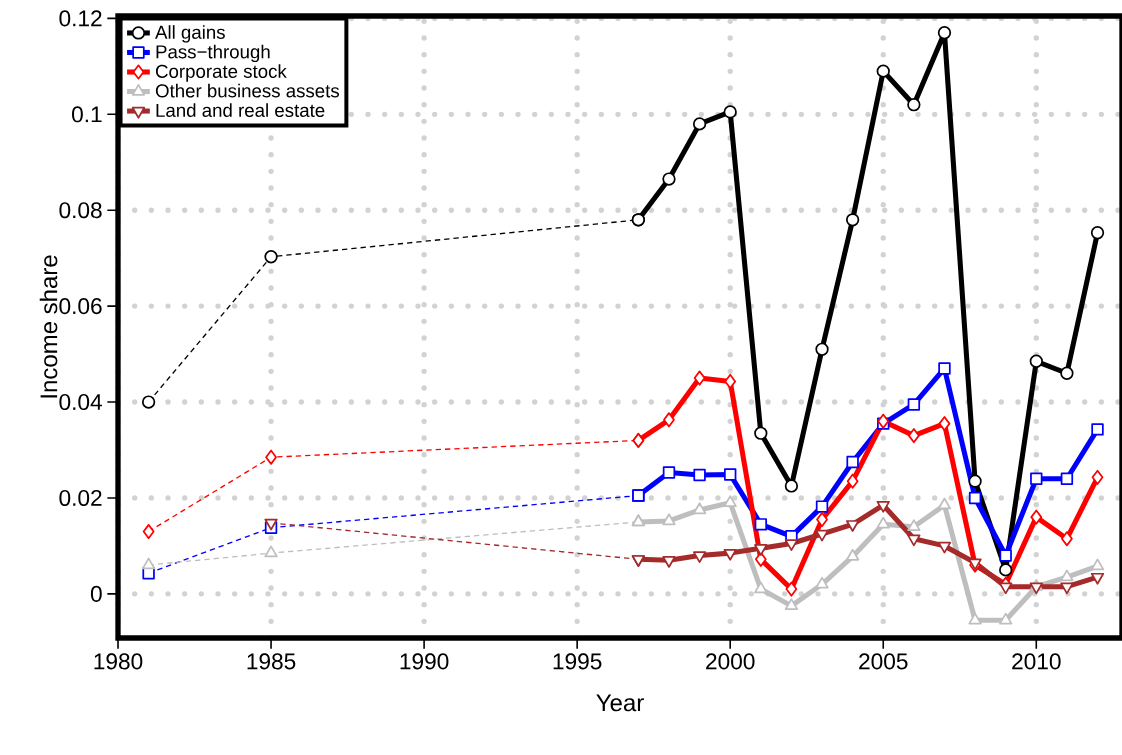 The width and height of the screenshot is (1122, 755). What do you see at coordinates (221, 73) in the screenshot?
I see `legend-label: Corporate stock` at bounding box center [221, 73].